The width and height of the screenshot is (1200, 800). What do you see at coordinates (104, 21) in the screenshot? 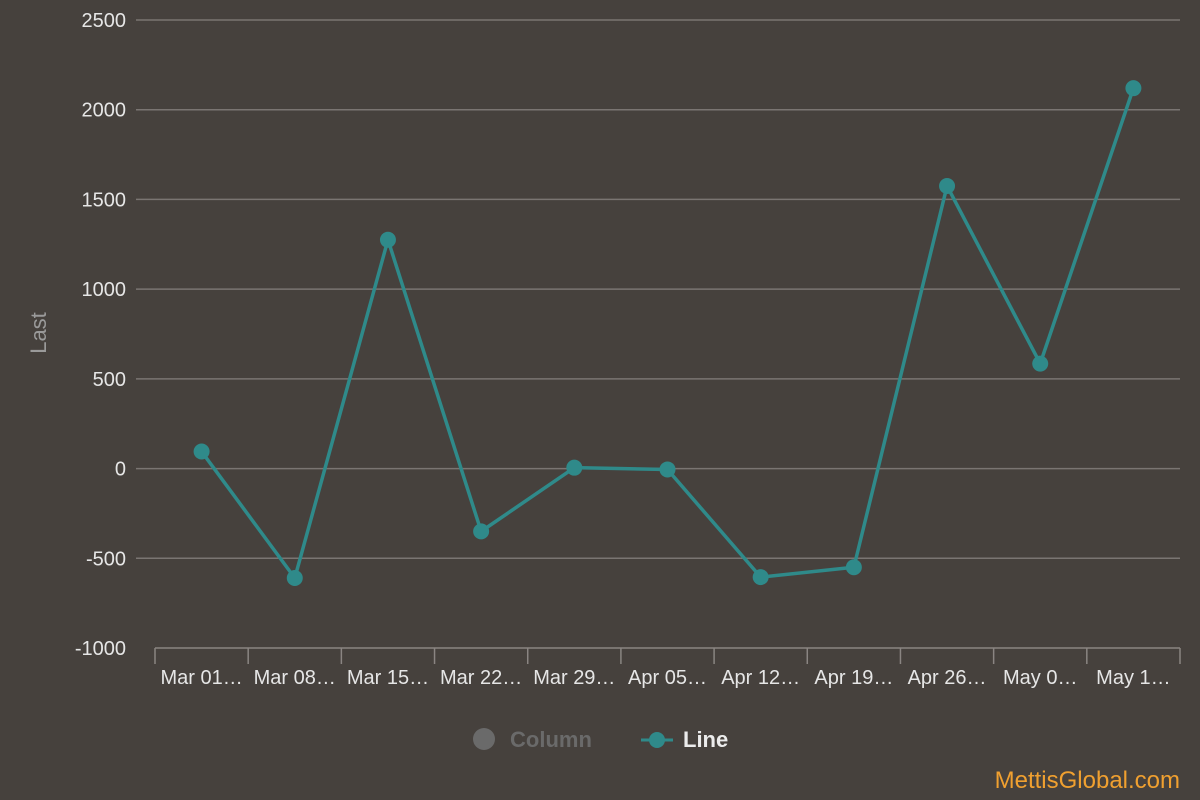
I see `y-tick-label: 2500` at bounding box center [104, 21].